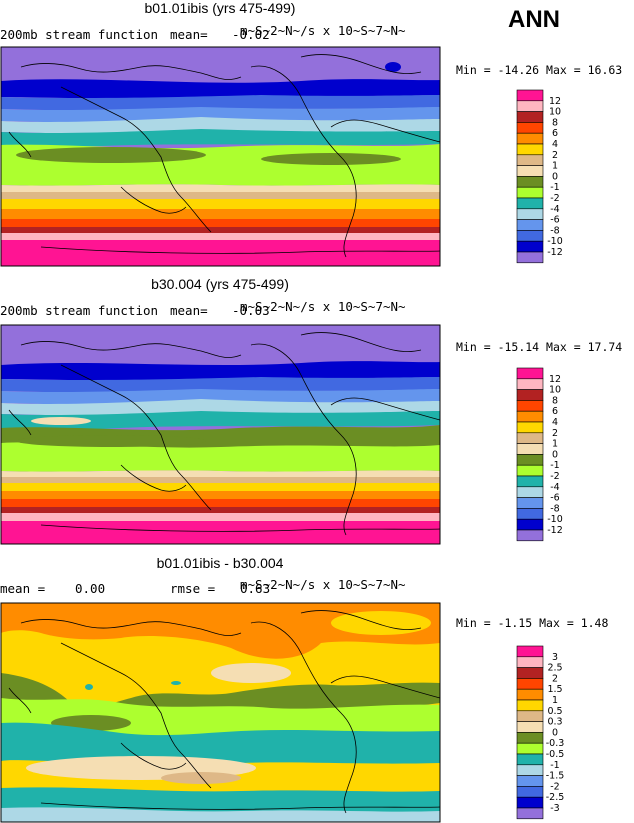  I want to click on panel-3-mean-value: 0.00, so click(90, 588).